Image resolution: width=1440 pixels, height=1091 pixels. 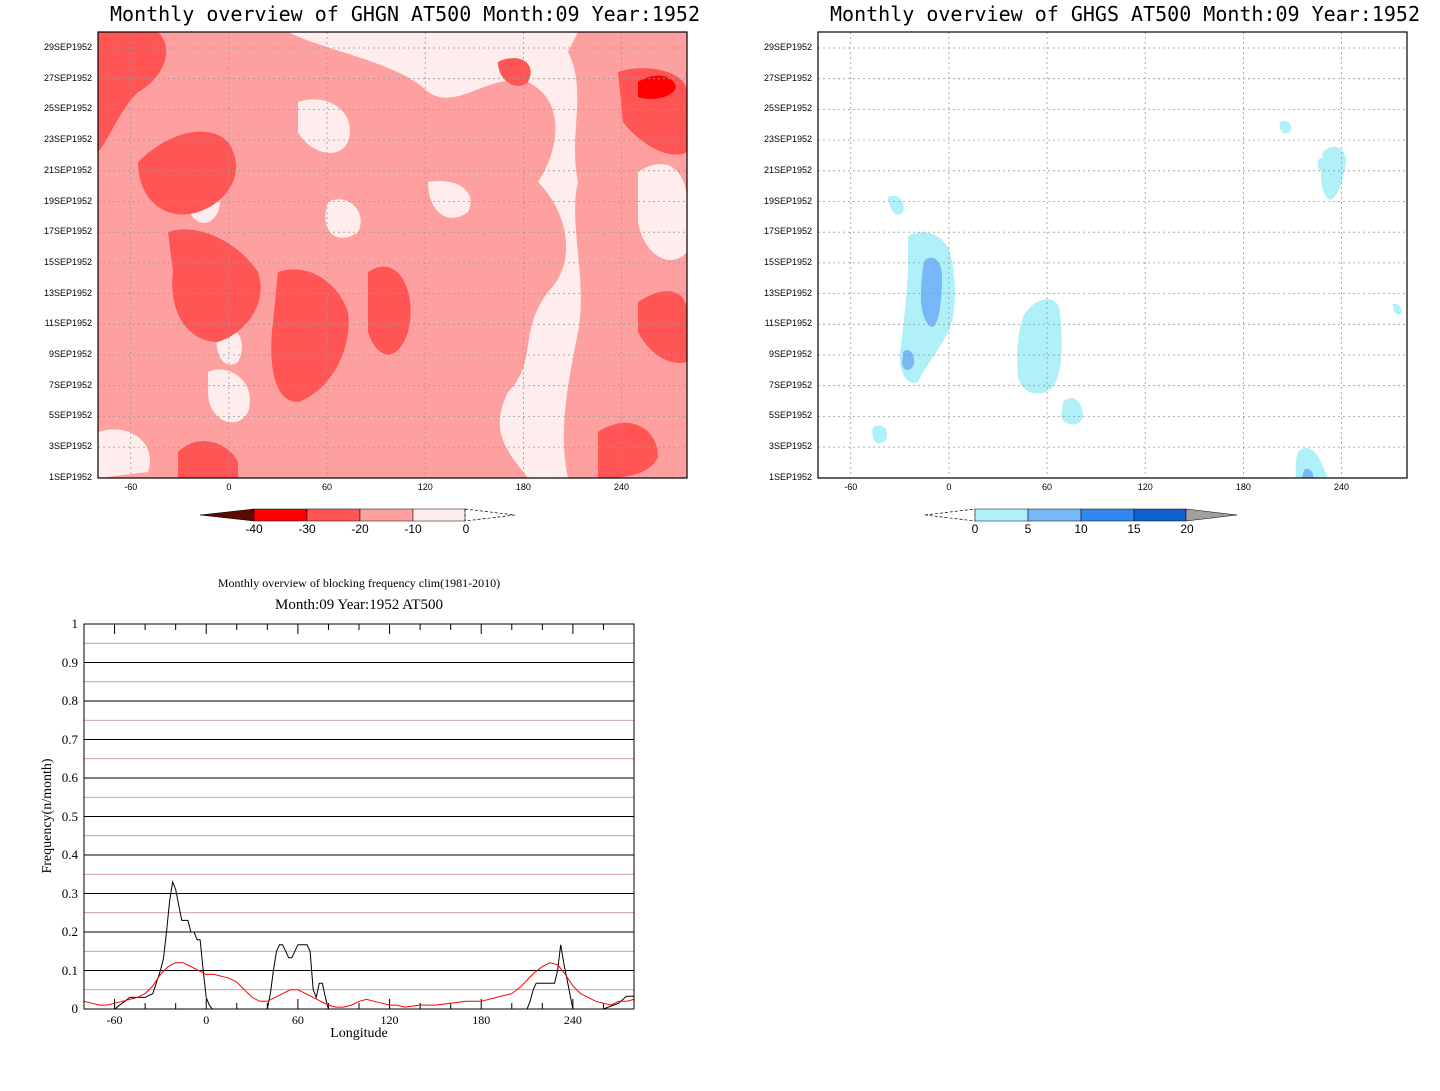 I want to click on line-chart-series-black, so click(x=359, y=945).